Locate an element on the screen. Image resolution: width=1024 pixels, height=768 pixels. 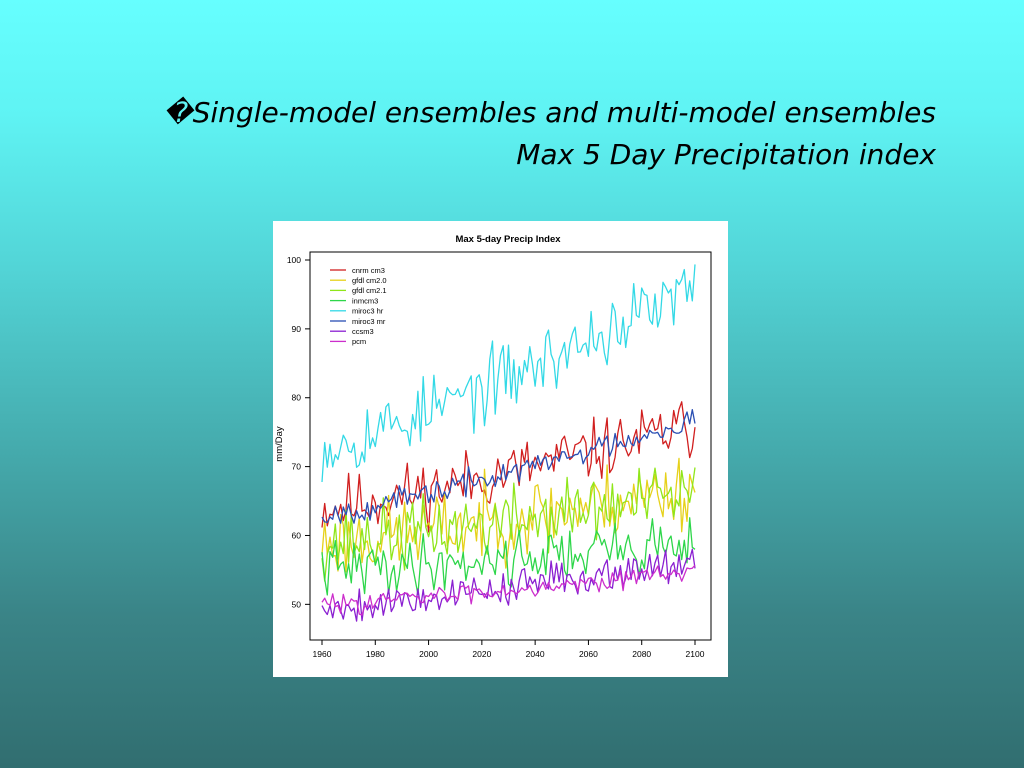
x-tick-label: 1980 is located at coordinates (375, 654).